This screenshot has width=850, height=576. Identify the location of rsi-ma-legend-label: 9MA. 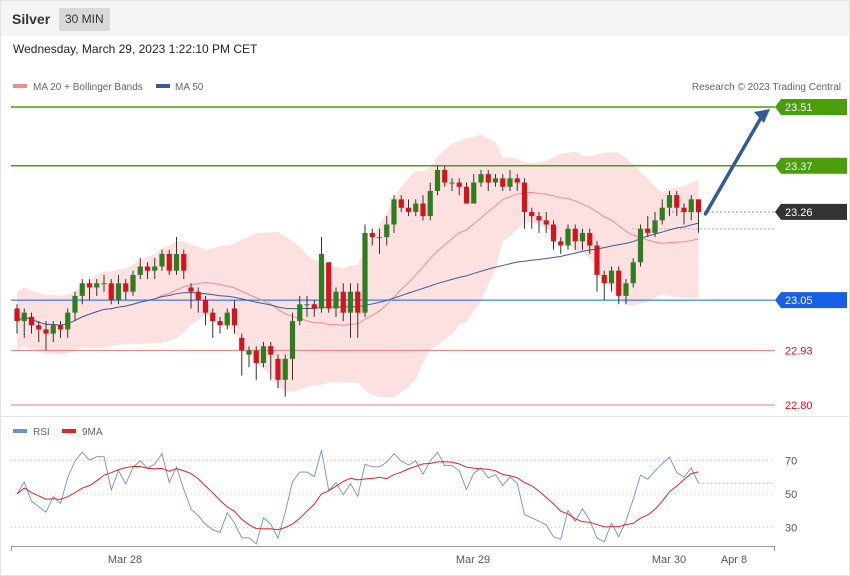
(92, 432).